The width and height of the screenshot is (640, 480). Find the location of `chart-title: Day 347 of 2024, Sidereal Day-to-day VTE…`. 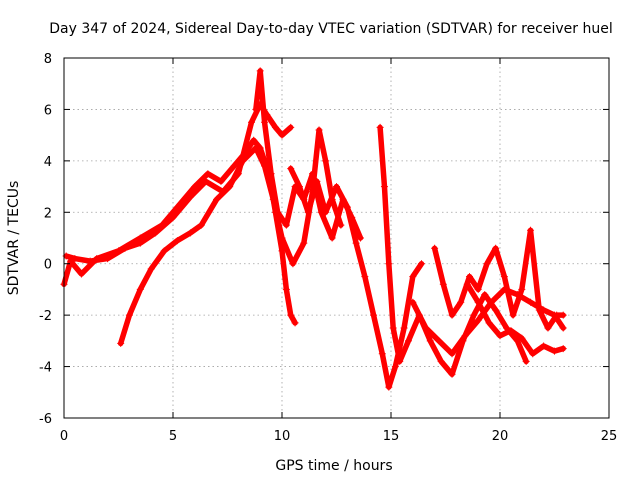

chart-title: Day 347 of 2024, Sidereal Day-to-day VTE… is located at coordinates (330, 29).